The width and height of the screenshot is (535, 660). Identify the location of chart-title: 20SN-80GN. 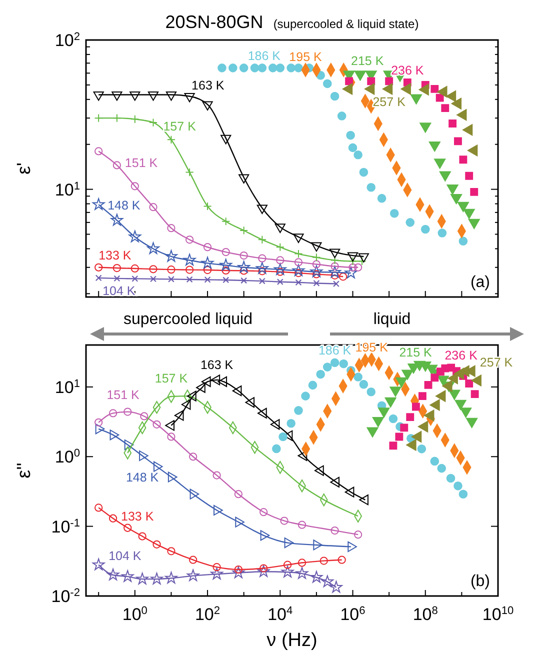
(214, 22).